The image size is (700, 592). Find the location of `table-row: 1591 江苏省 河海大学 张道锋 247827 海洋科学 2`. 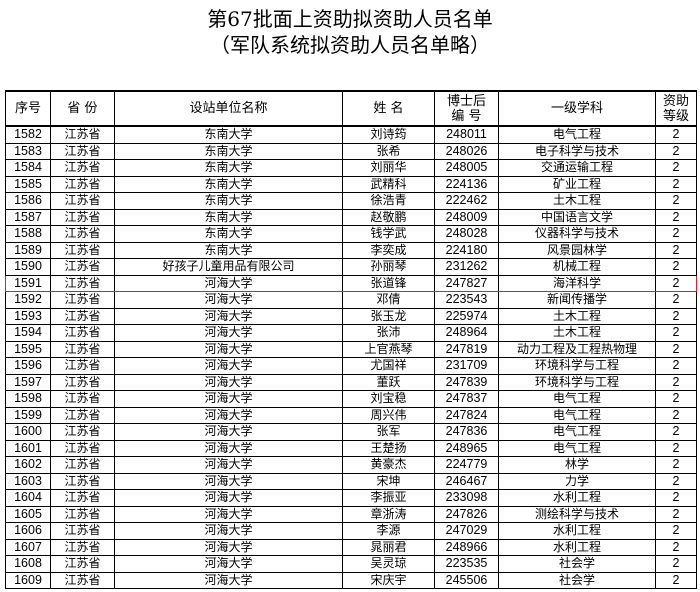

table-row: 1591 江苏省 河海大学 张道锋 247827 海洋科学 2 is located at coordinates (351, 283).